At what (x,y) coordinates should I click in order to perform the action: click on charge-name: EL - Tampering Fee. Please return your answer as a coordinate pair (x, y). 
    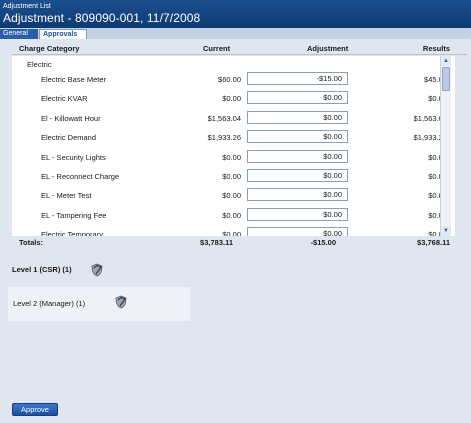
    Looking at the image, I should click on (74, 215).